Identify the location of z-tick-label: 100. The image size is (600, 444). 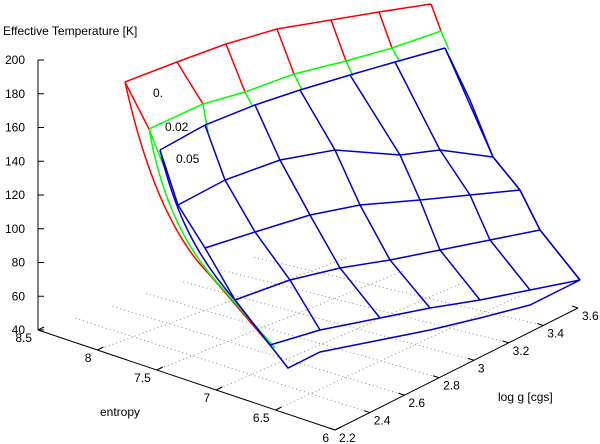
(15, 229).